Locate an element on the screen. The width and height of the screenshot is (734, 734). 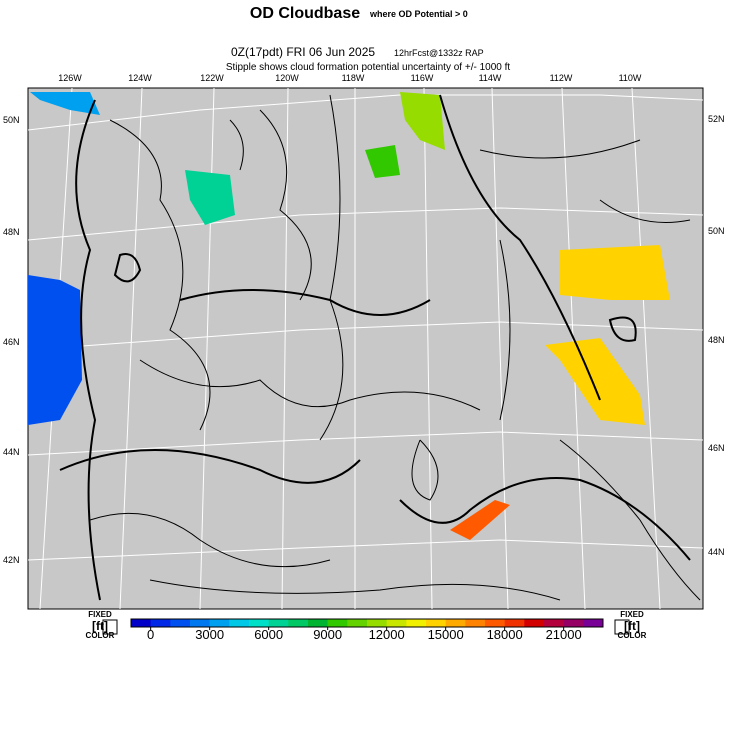
lon-label: 122W is located at coordinates (212, 78).